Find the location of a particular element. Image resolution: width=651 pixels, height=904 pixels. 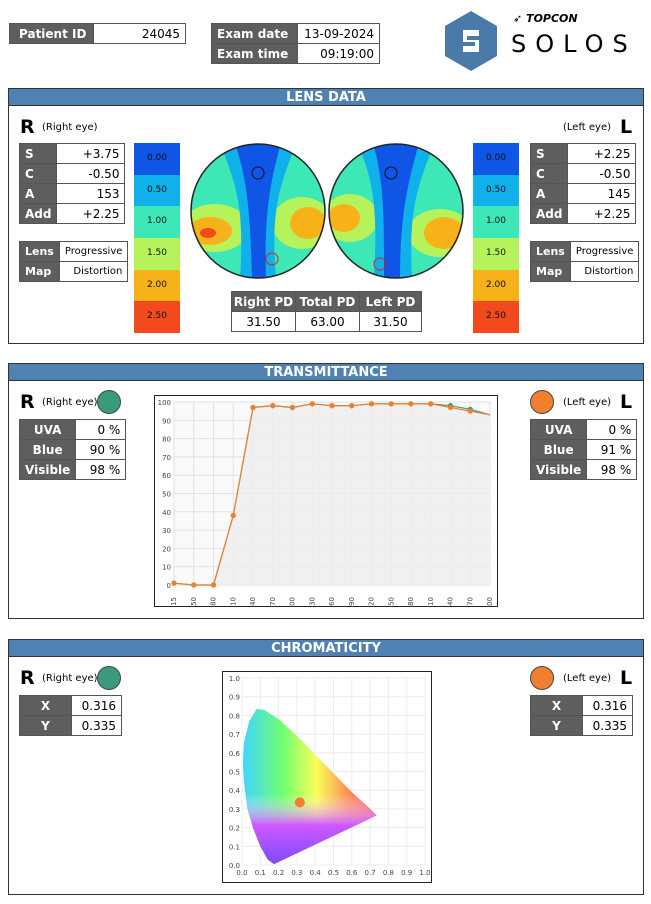

solos-logo-icon is located at coordinates (471, 41).